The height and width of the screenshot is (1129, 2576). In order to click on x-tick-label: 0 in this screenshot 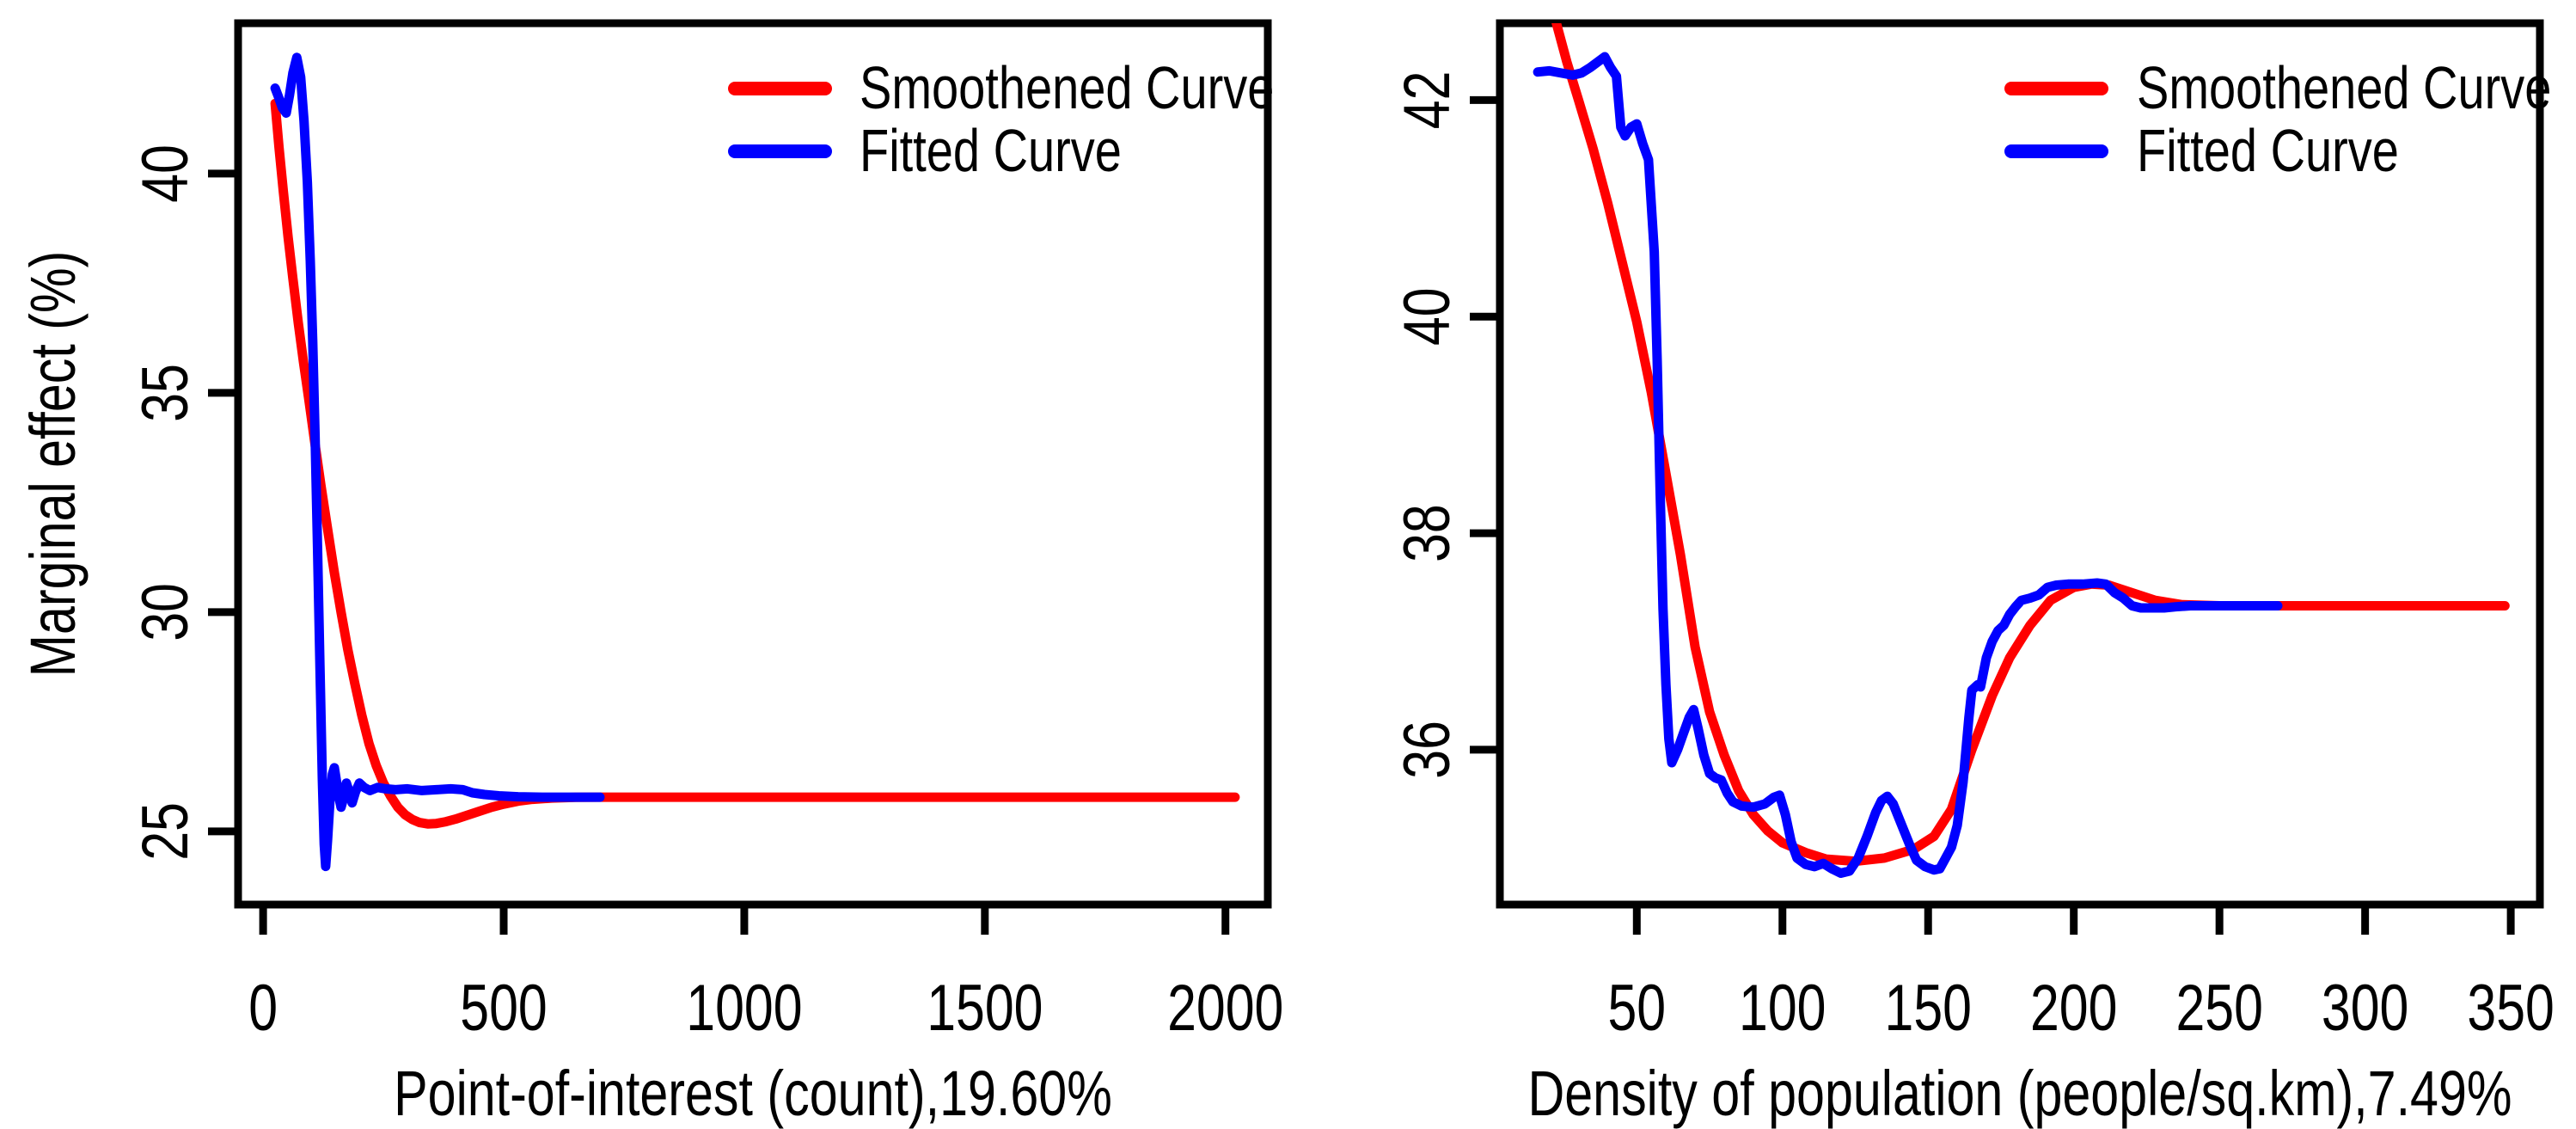, I will do `click(263, 1007)`.